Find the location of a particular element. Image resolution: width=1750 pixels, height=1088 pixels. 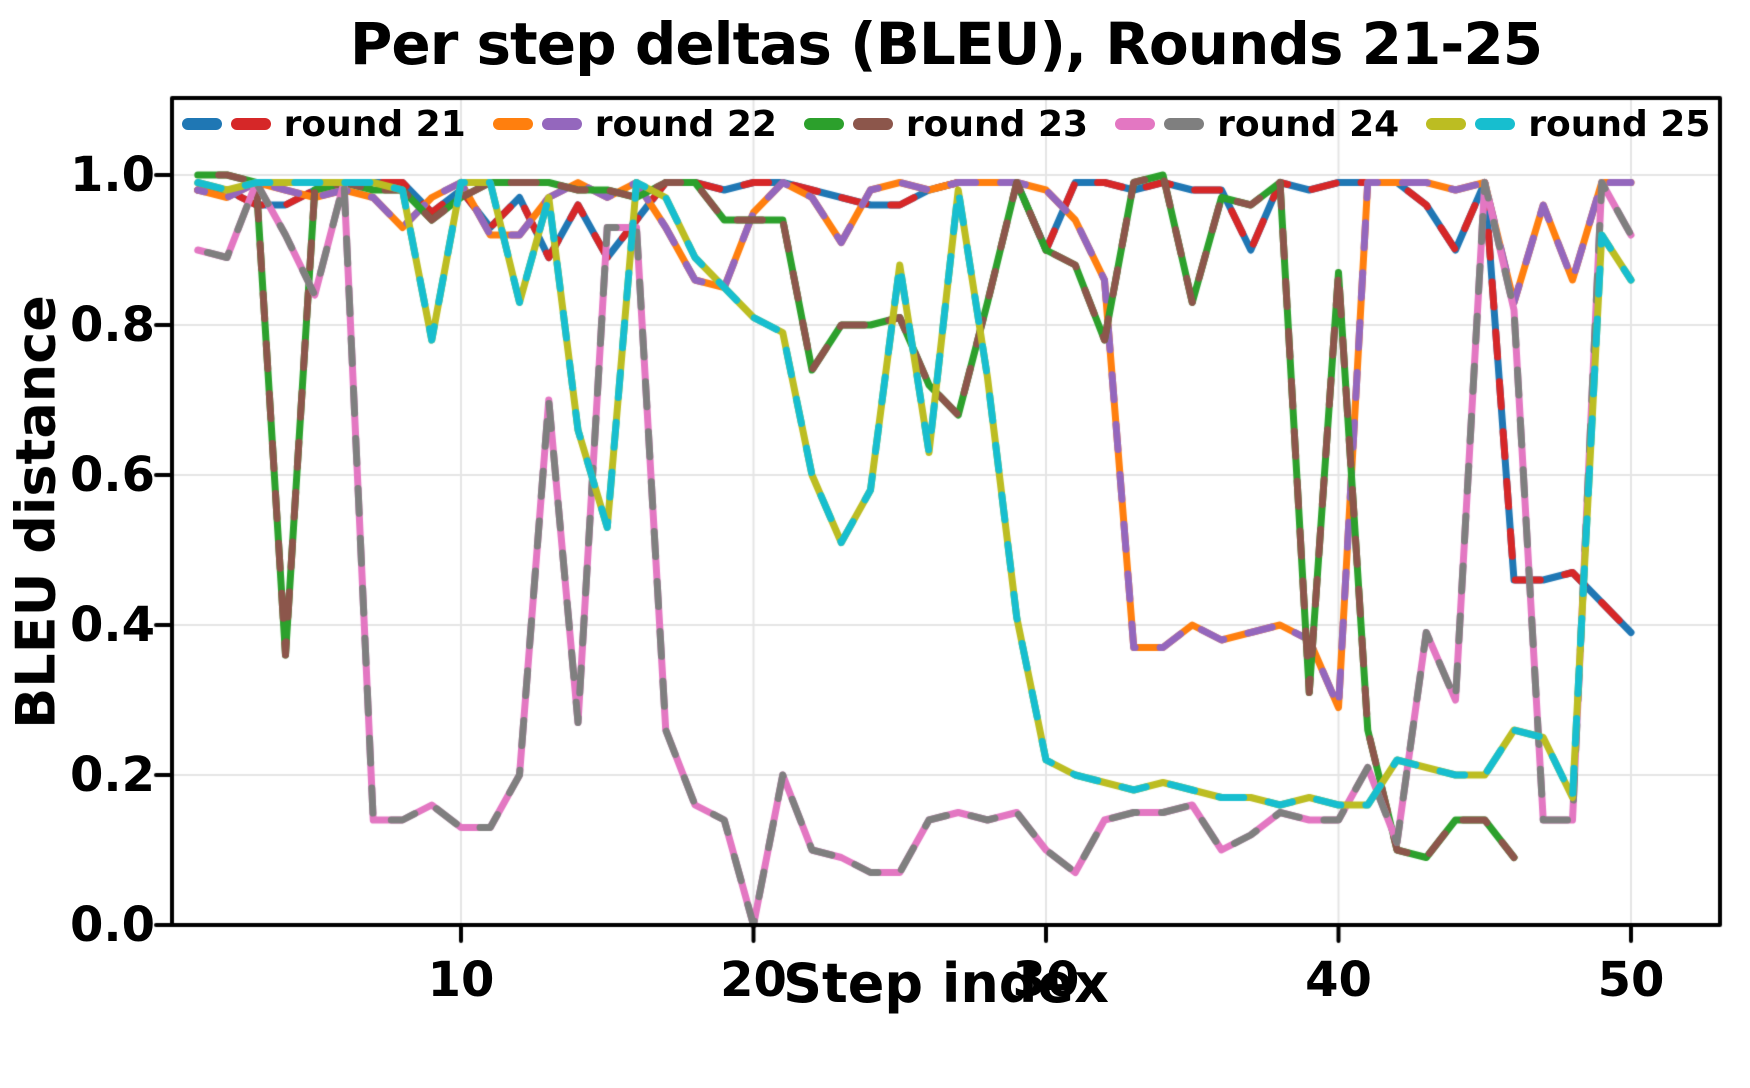

legend: round 21 round 22 round 23 round 24 round 25 is located at coordinates (946, 124).